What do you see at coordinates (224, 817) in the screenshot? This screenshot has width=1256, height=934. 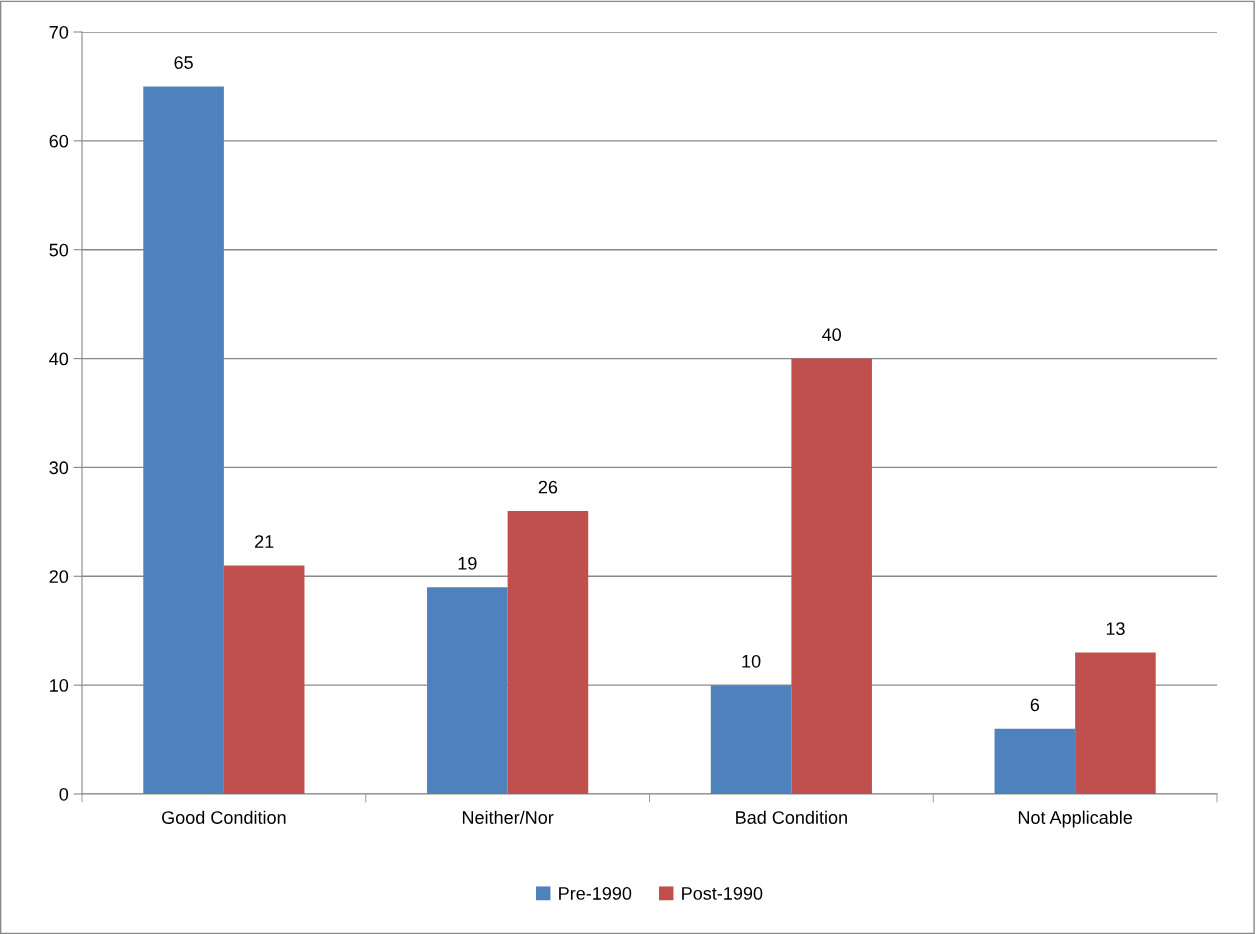 I see `x-tick-label: Good Condition` at bounding box center [224, 817].